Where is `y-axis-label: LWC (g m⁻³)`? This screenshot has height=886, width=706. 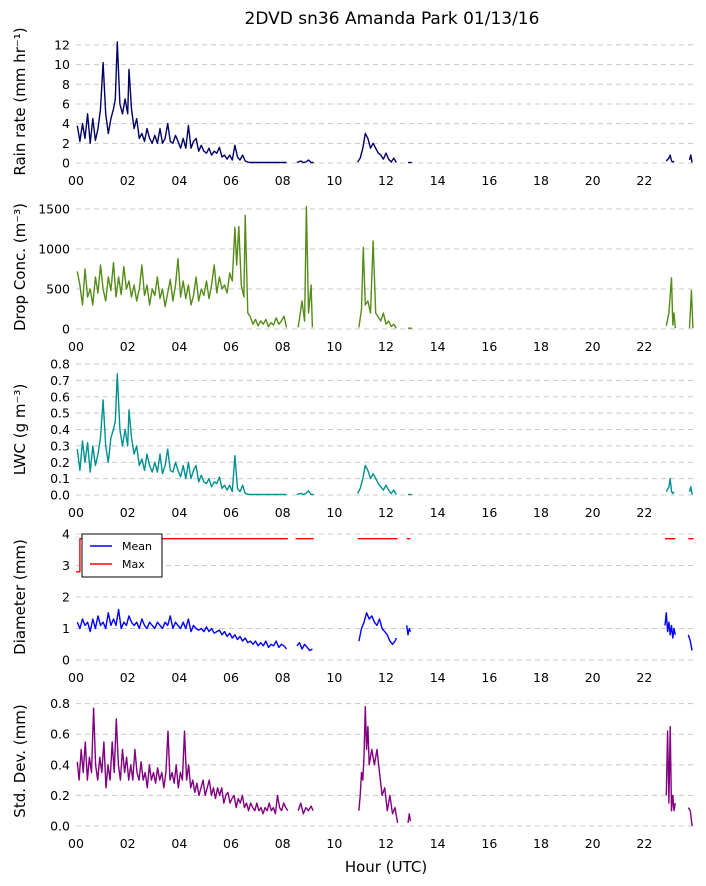
y-axis-label: LWC (g m⁻³) is located at coordinates (20, 430).